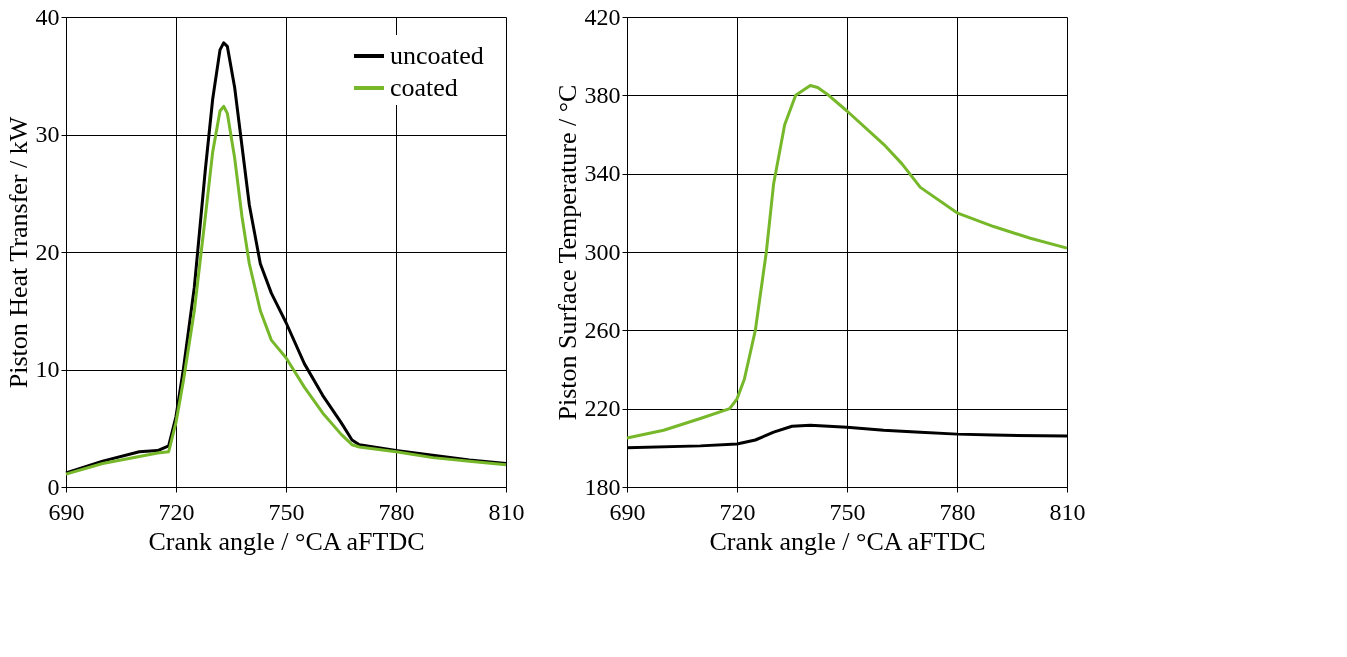 Image resolution: width=1347 pixels, height=657 pixels. I want to click on y-tick-label: 30, so click(47, 134).